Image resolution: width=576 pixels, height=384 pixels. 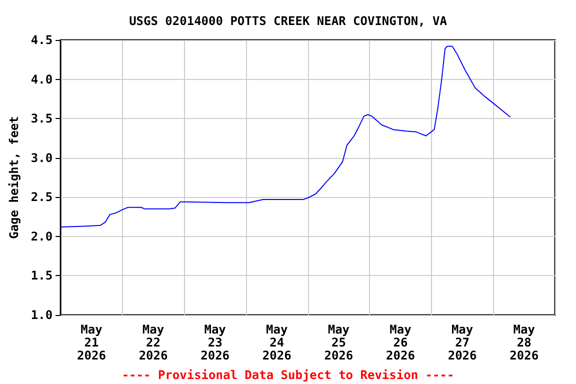 I want to click on x-tick-label: May 24 2026, so click(x=277, y=342).